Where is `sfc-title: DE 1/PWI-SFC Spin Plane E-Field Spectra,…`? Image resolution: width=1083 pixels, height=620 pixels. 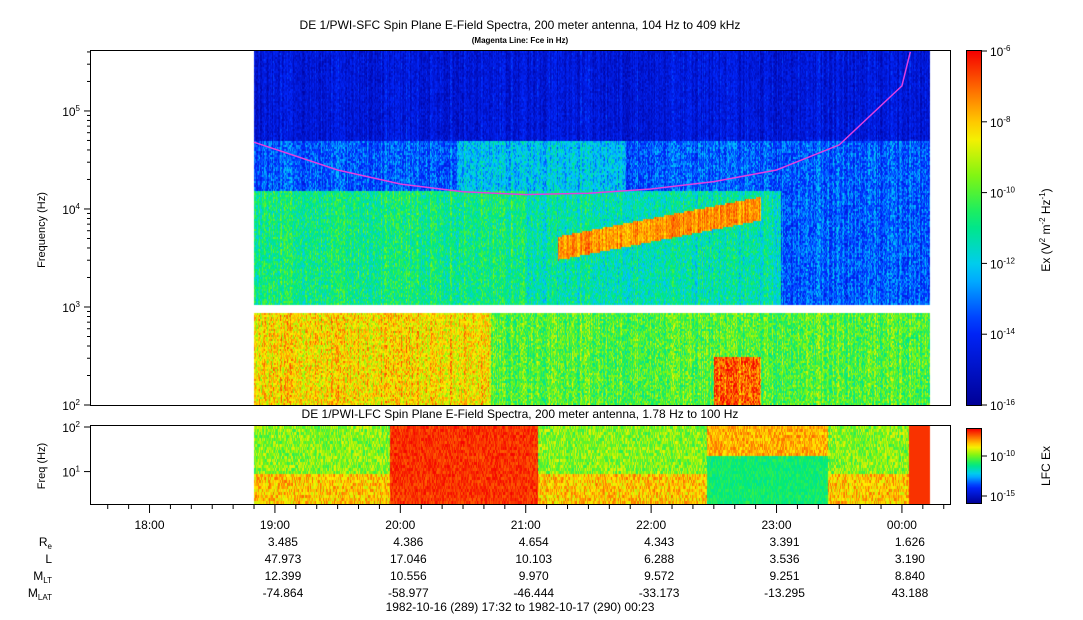
sfc-title: DE 1/PWI-SFC Spin Plane E-Field Spectra,… is located at coordinates (520, 25).